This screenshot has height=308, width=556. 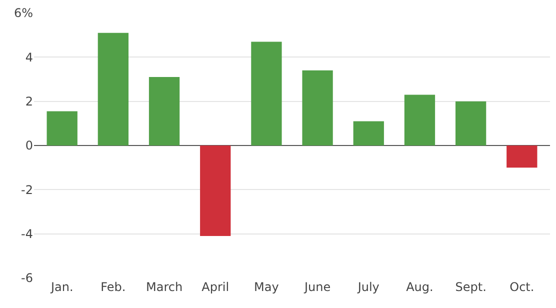 What do you see at coordinates (27, 189) in the screenshot?
I see `y-tick-label: -2` at bounding box center [27, 189].